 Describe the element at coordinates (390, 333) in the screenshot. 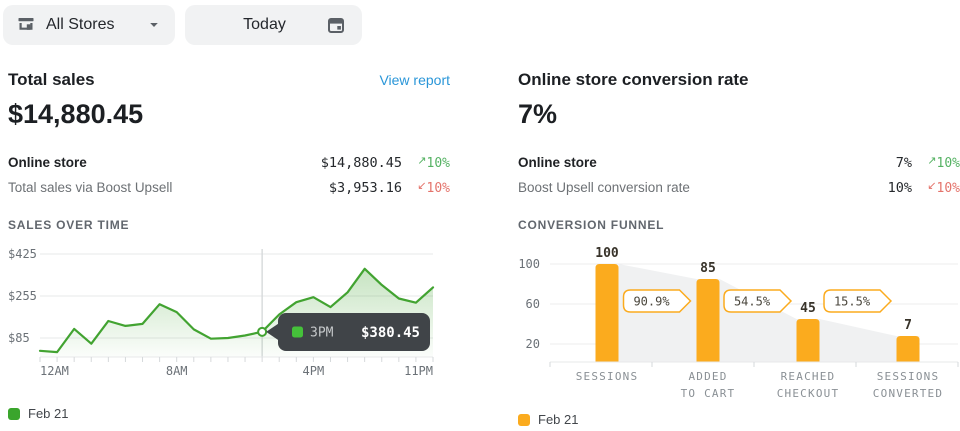

I see `svg-text: $380.45` at that location.